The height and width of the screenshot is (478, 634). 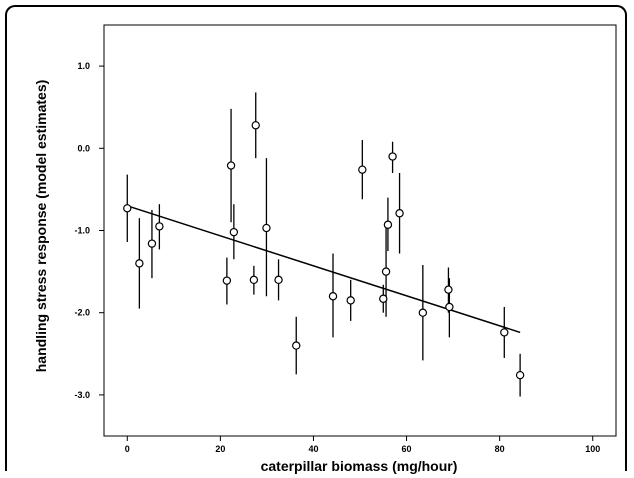 I want to click on x-tick-label: 60, so click(x=407, y=449).